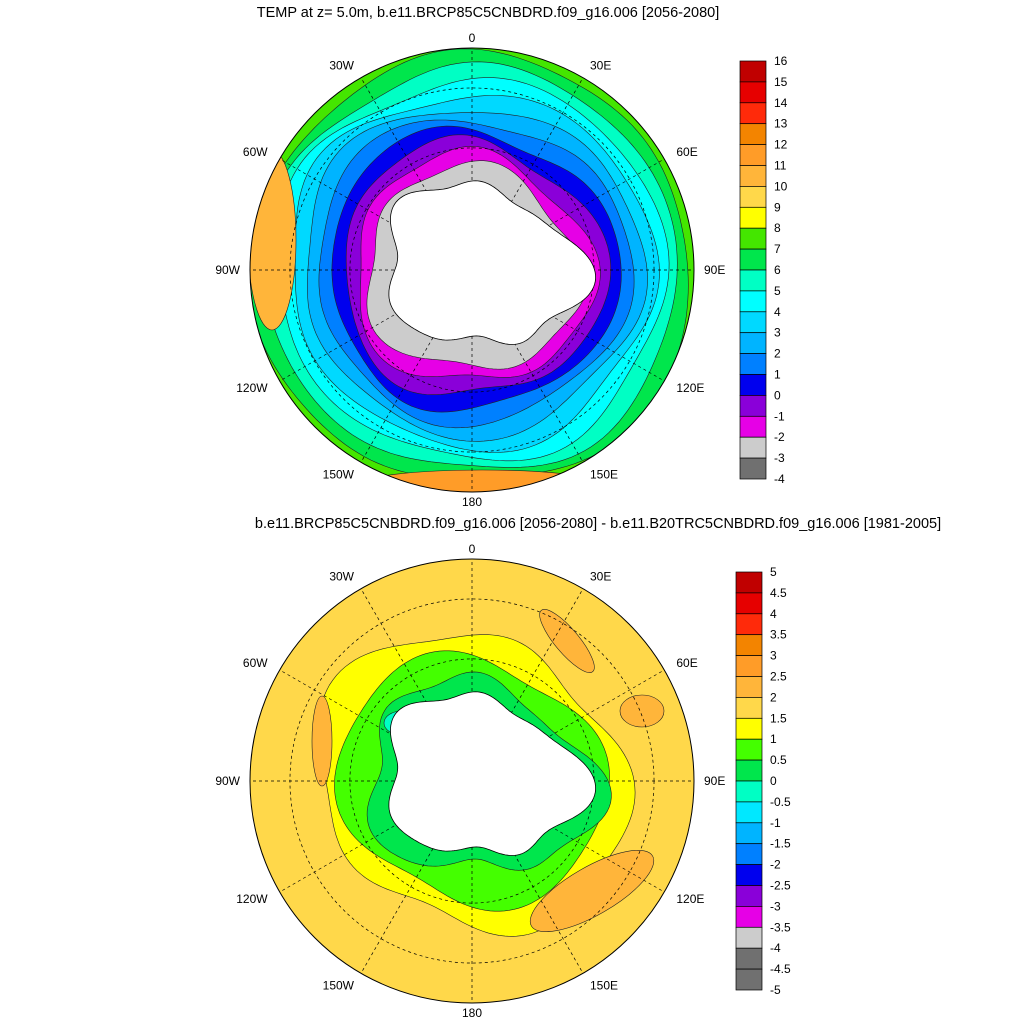  What do you see at coordinates (773, 739) in the screenshot?
I see `colorbar-label: 1` at bounding box center [773, 739].